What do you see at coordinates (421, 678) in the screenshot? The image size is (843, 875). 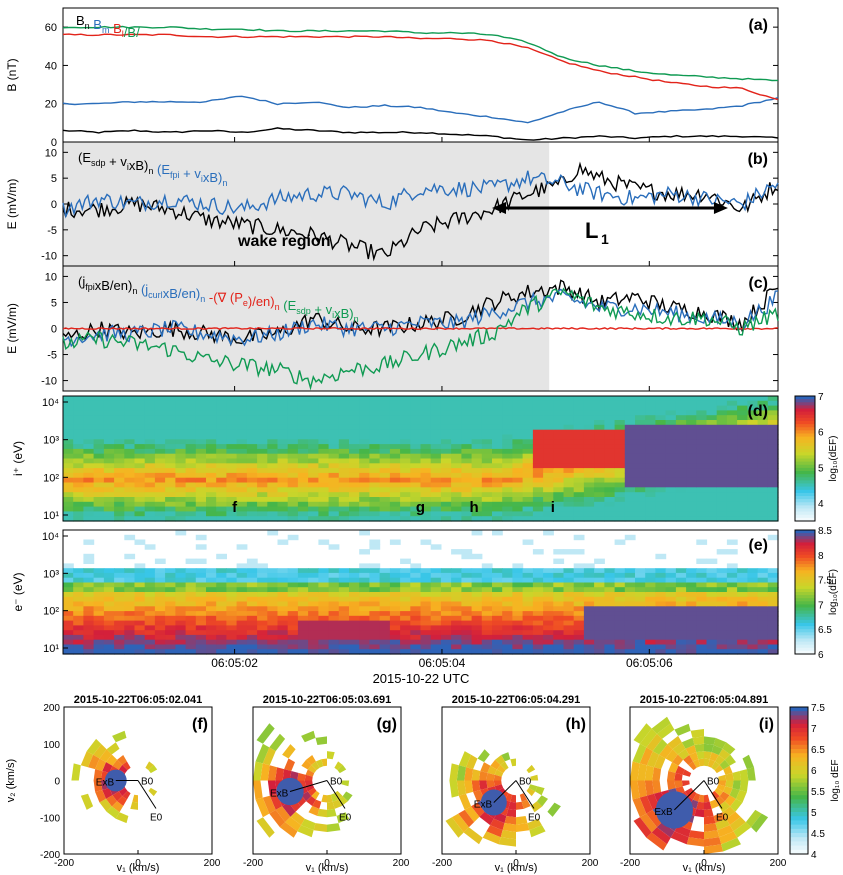 I see `date-label: 2015-10-22 UTC` at bounding box center [421, 678].